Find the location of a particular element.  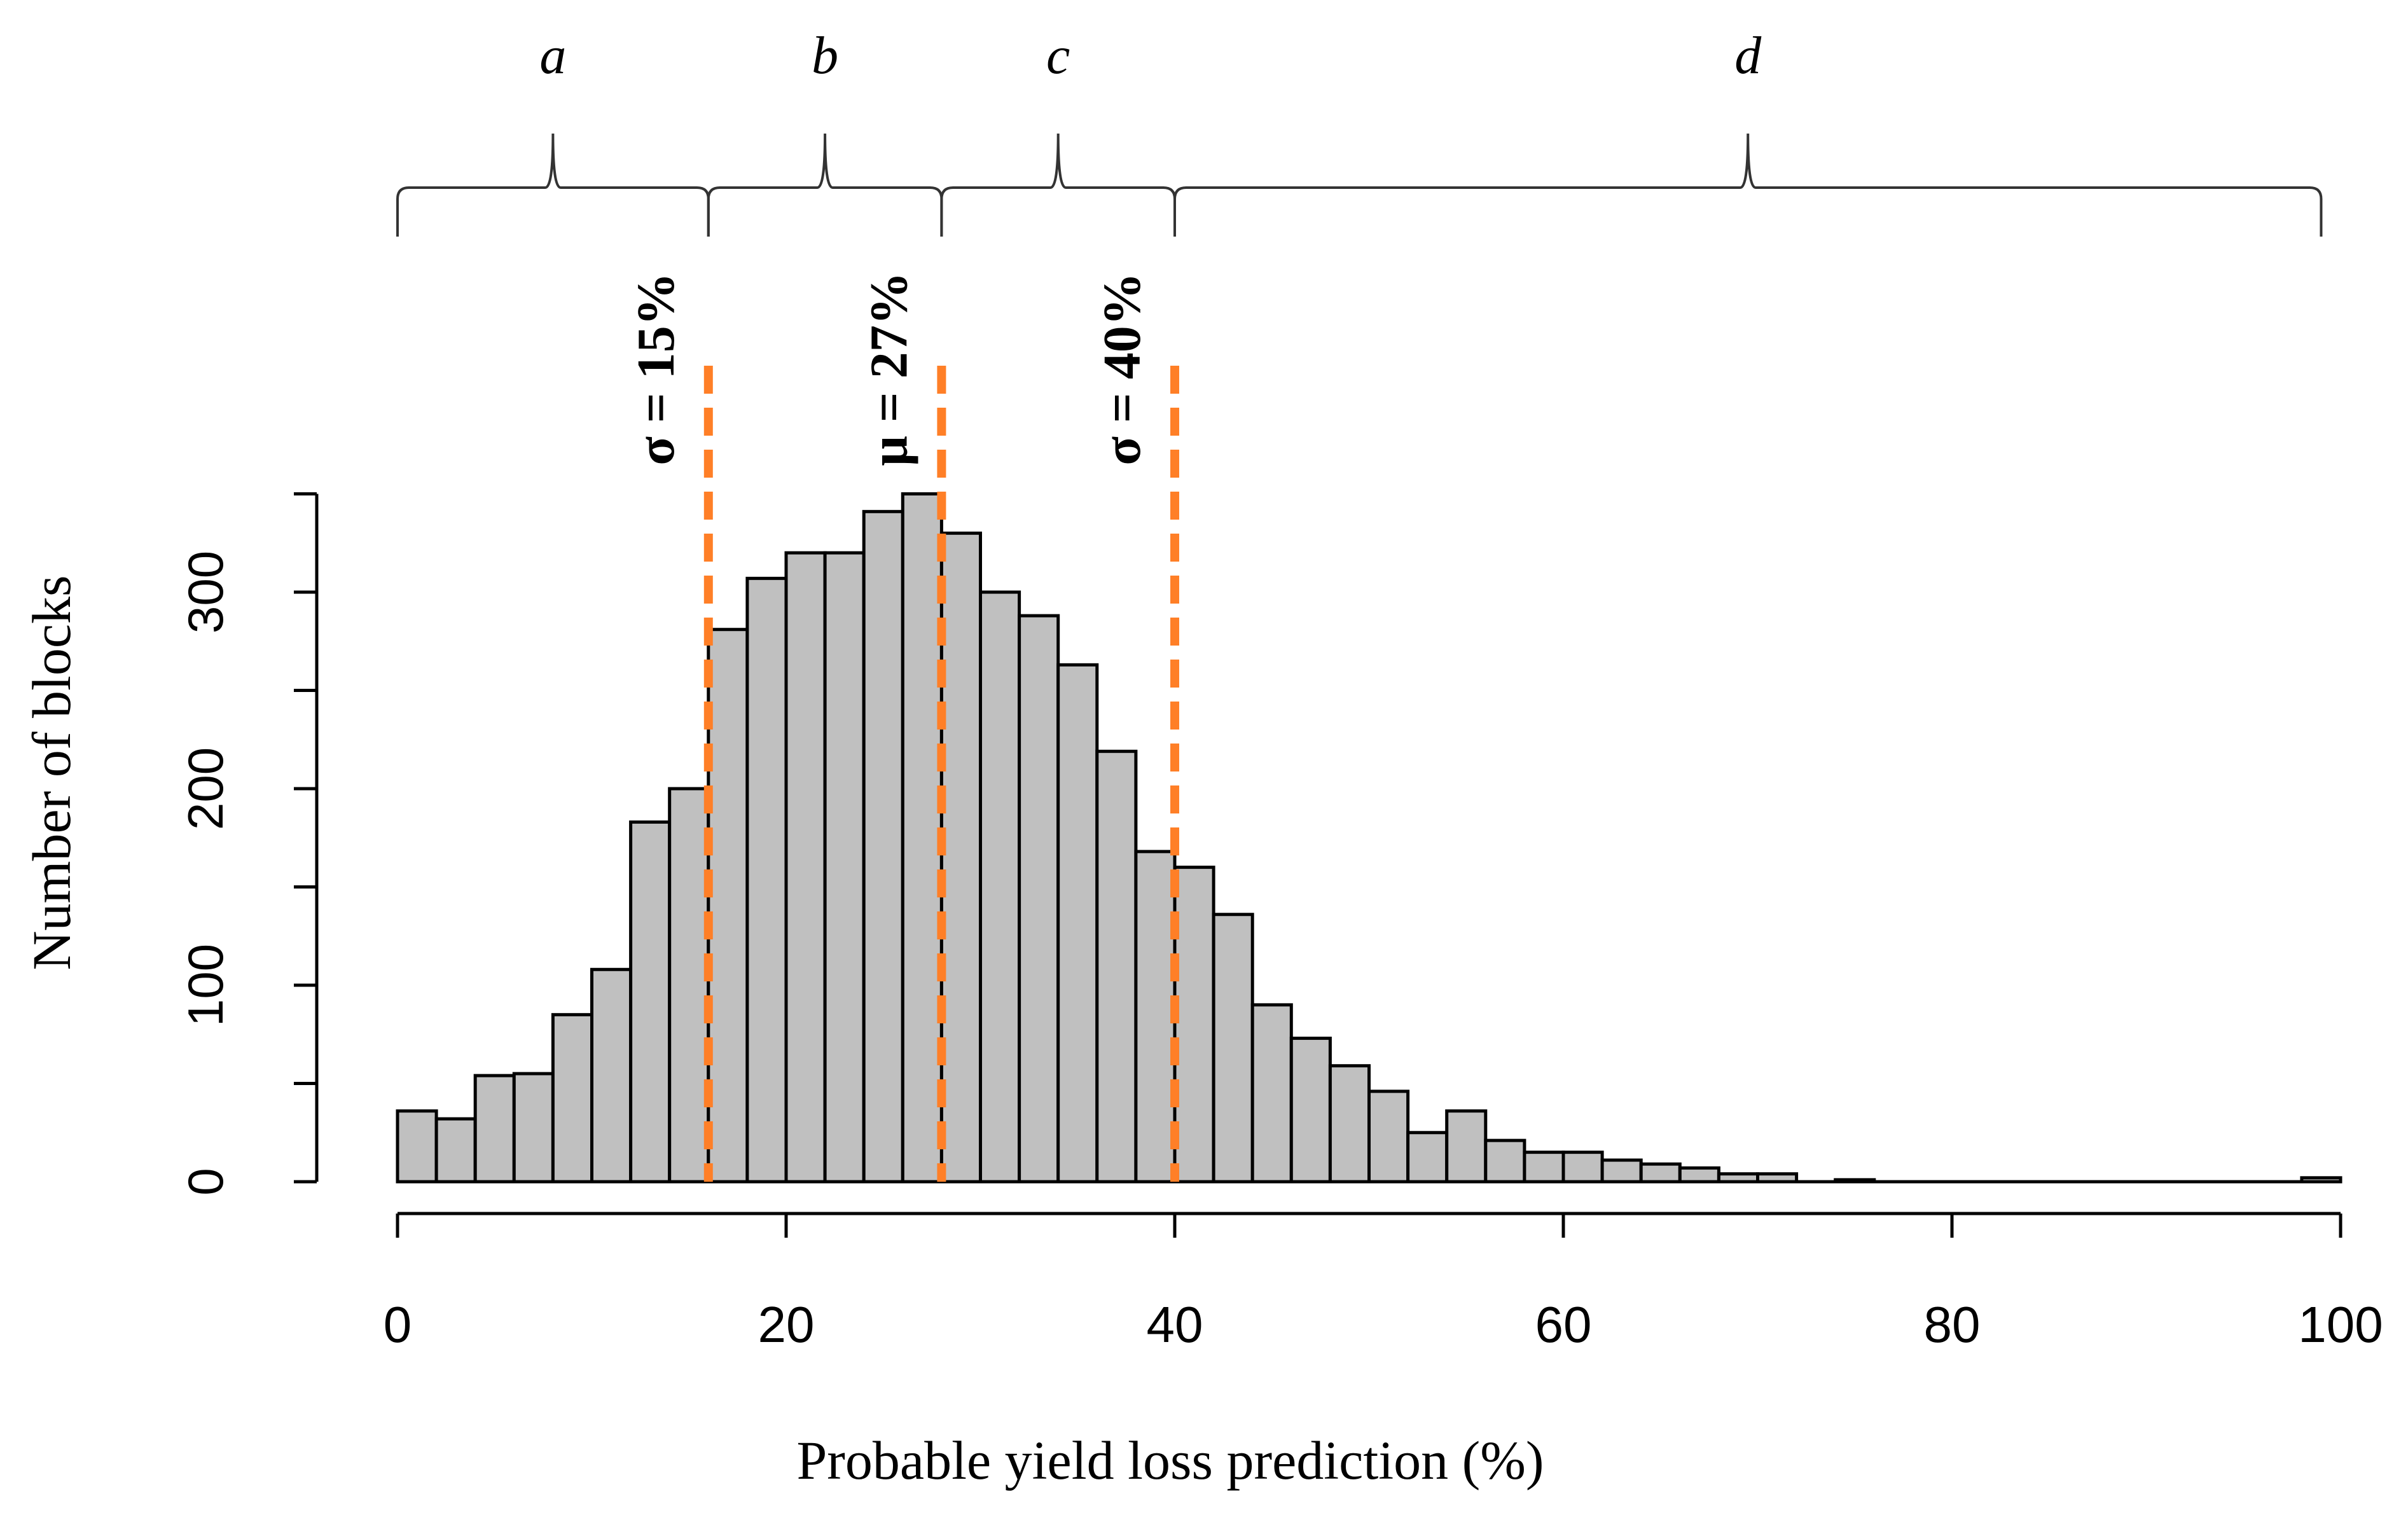

x-axis: 0 20 40 60 80 100 is located at coordinates (1383, 1283).